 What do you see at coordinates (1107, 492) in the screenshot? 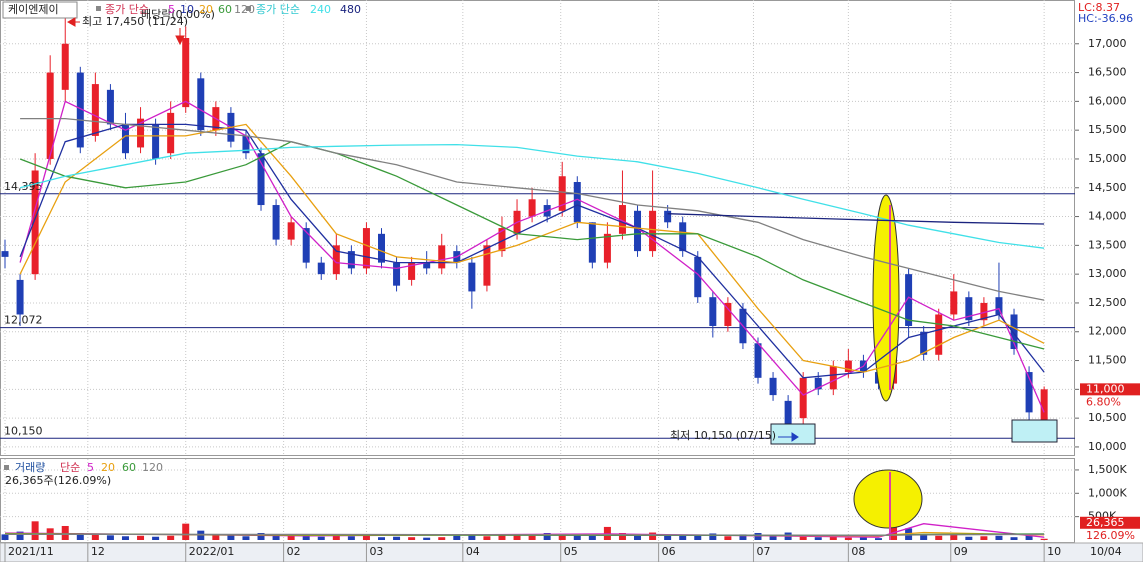
I see `y-tick-label: 1,000K` at bounding box center [1107, 492].